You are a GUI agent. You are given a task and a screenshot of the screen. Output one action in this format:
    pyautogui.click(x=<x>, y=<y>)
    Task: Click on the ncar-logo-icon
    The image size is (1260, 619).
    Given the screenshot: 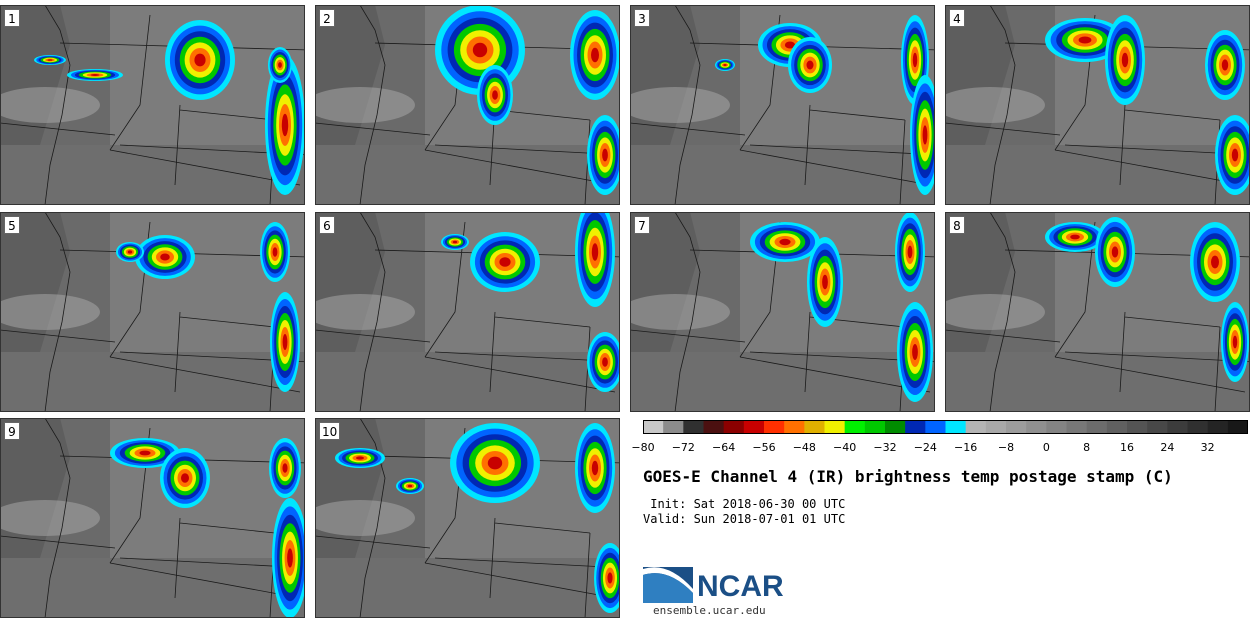 What is the action you would take?
    pyautogui.click(x=668, y=585)
    